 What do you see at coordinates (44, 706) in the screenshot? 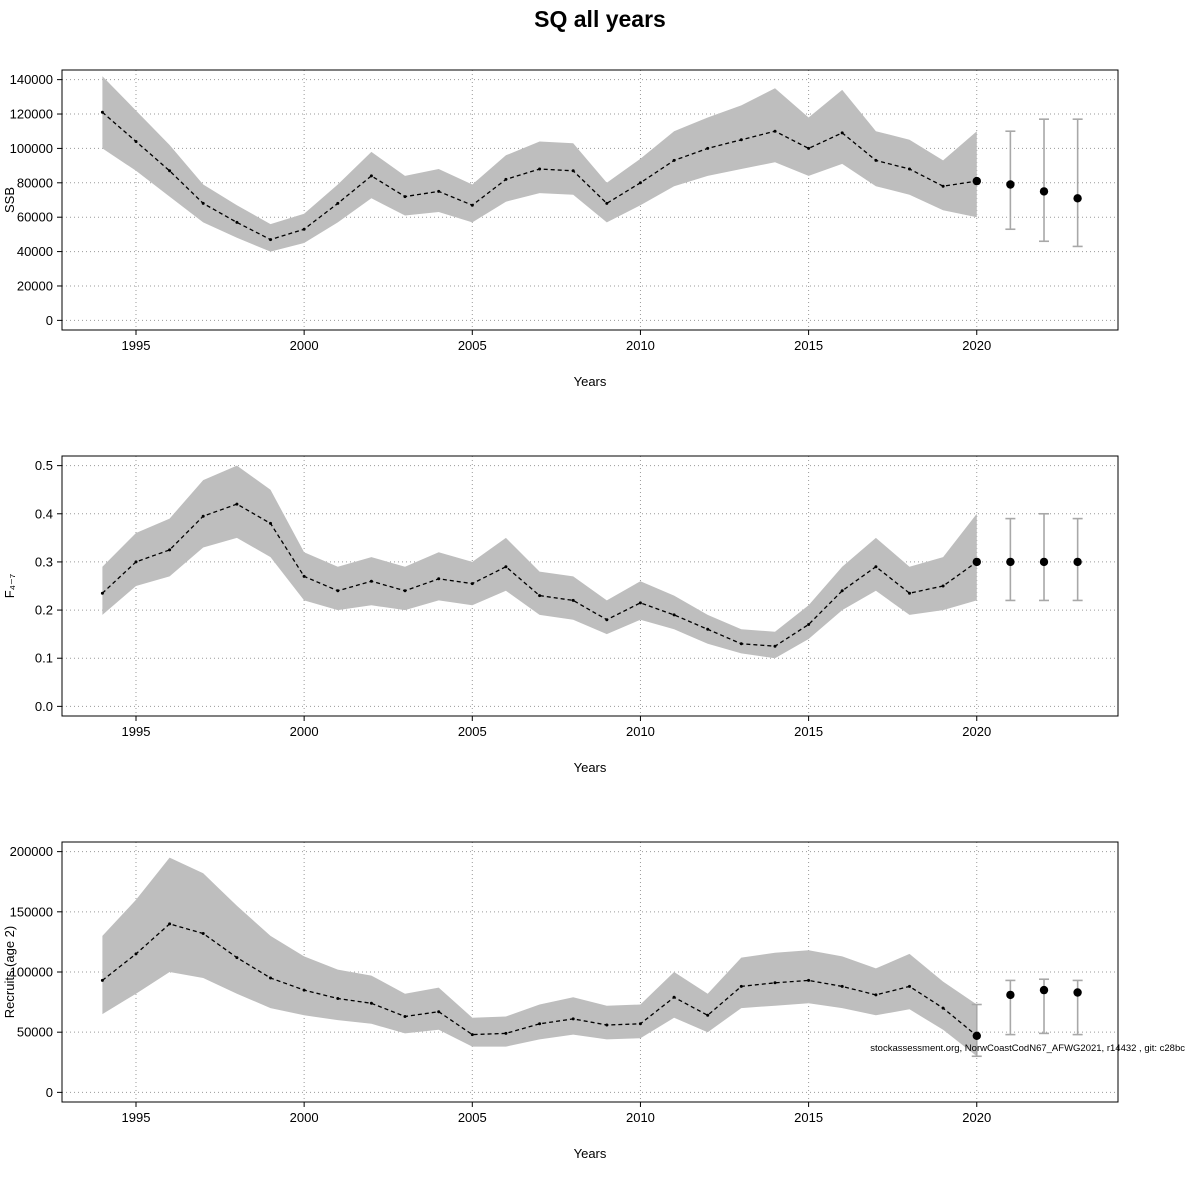
I see `y-tick-label: 0.0` at bounding box center [44, 706].